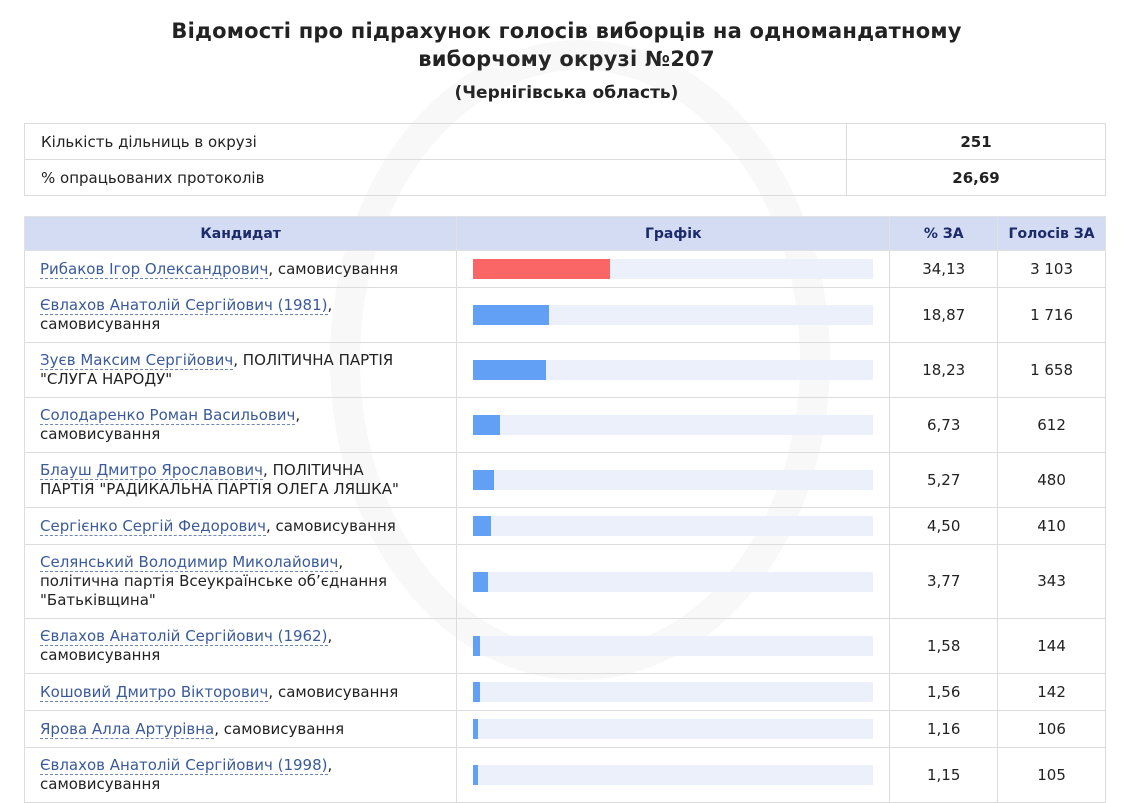 Image resolution: width=1133 pixels, height=803 pixels. I want to click on candidate-name-link: Євлахов Анатолій Сергійович (1998), so click(184, 765).